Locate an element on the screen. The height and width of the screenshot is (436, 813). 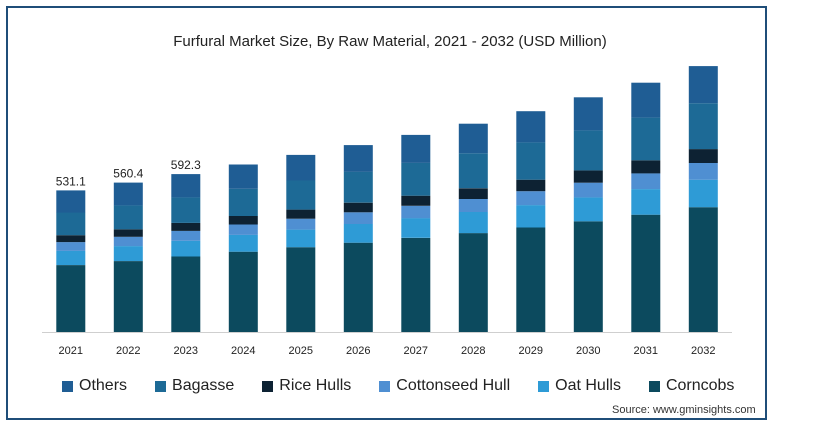
bar-segment-rice-hulls-2031 is located at coordinates (646, 167).